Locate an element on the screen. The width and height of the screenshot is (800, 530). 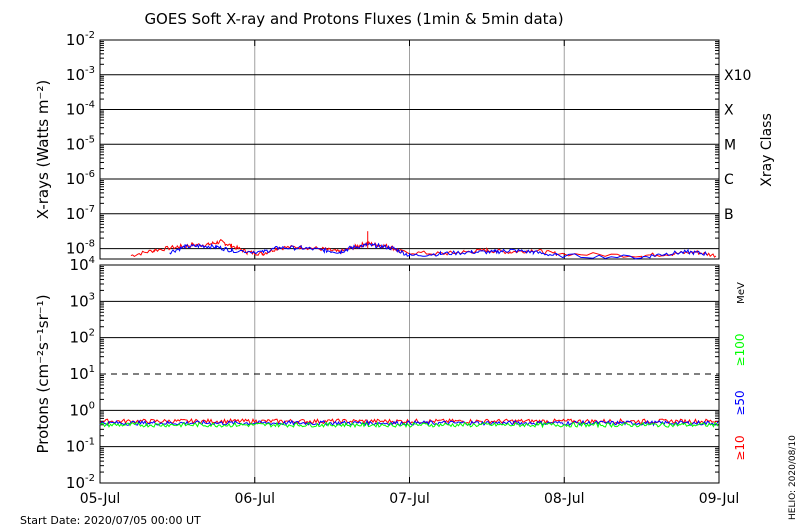
xray-class-label: X is located at coordinates (729, 111).